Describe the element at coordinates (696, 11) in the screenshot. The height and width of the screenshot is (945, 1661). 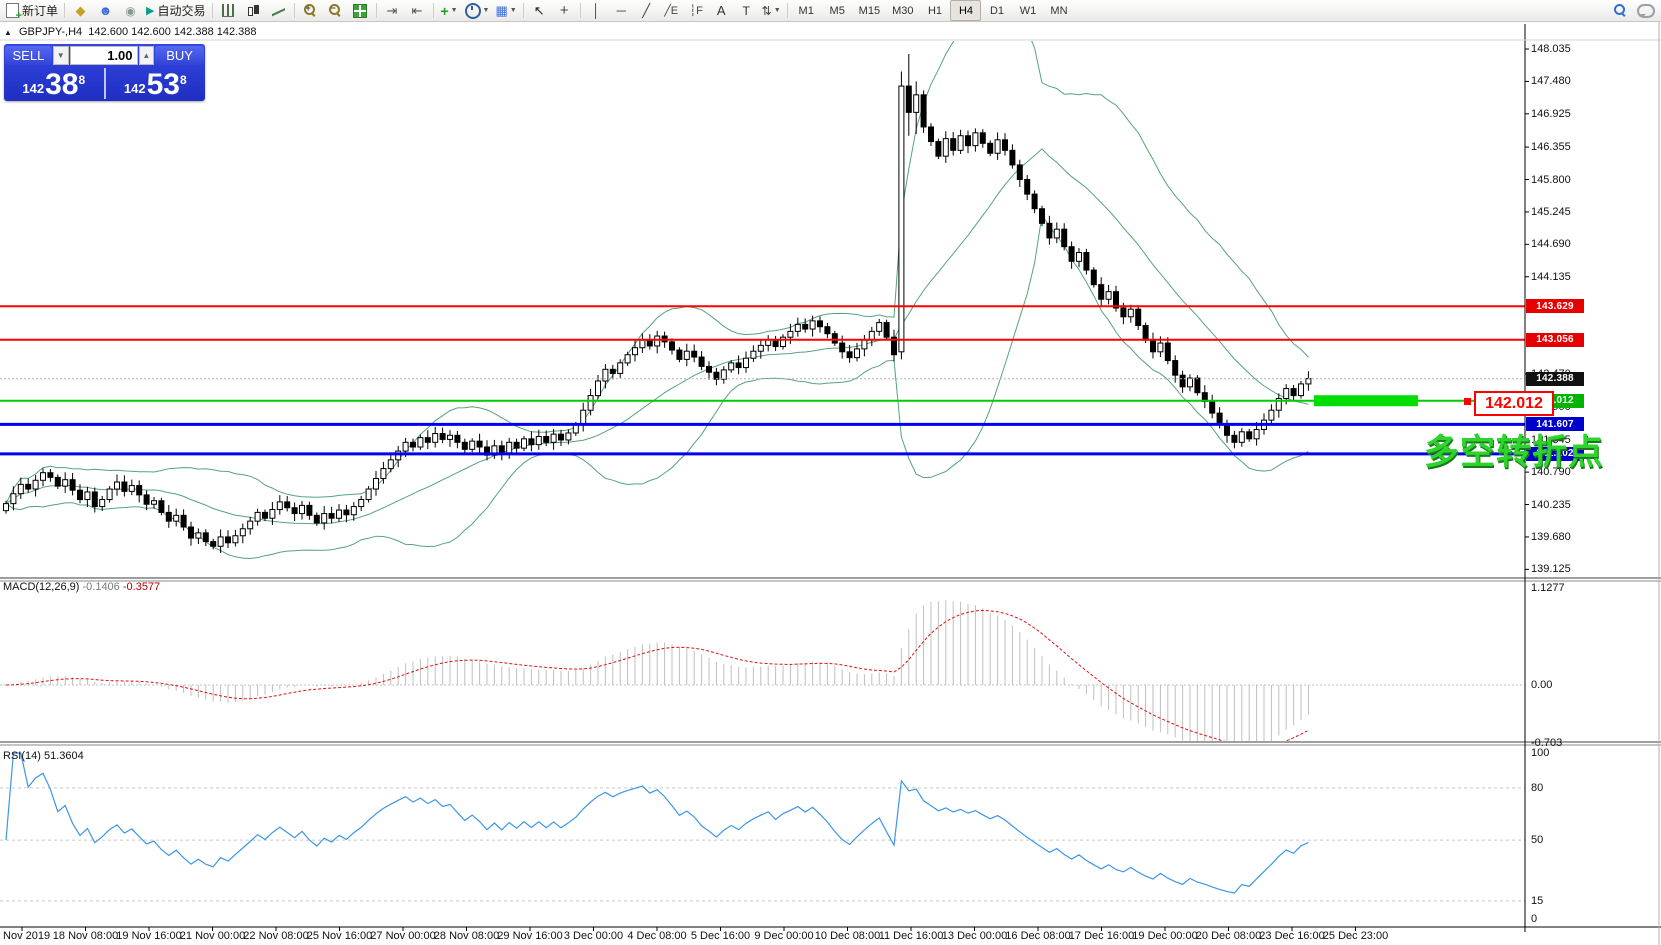
I see `fibonacci-button: ┆F` at that location.